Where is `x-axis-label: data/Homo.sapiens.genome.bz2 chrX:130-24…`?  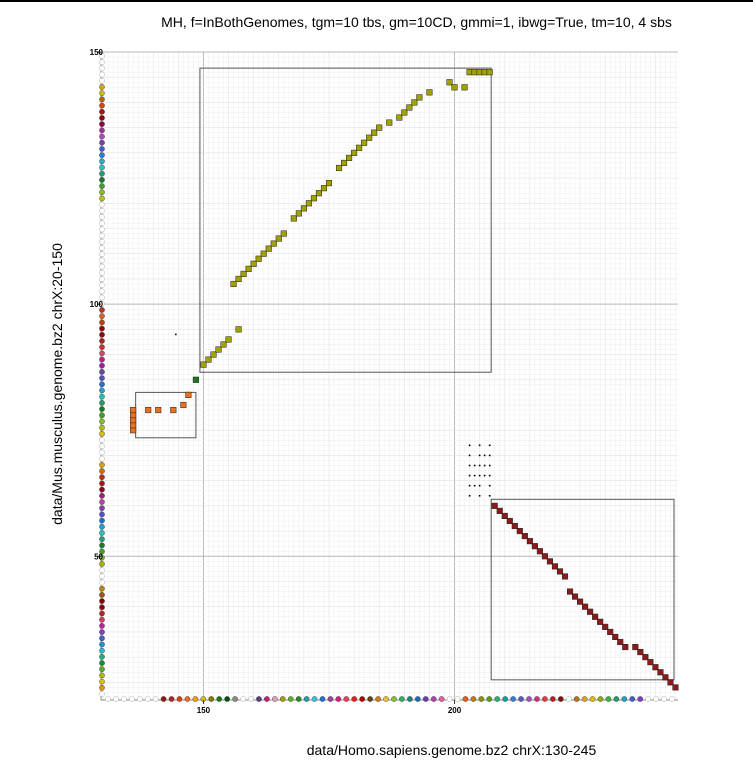
x-axis-label: data/Homo.sapiens.genome.bz2 chrX:130-24… is located at coordinates (451, 750).